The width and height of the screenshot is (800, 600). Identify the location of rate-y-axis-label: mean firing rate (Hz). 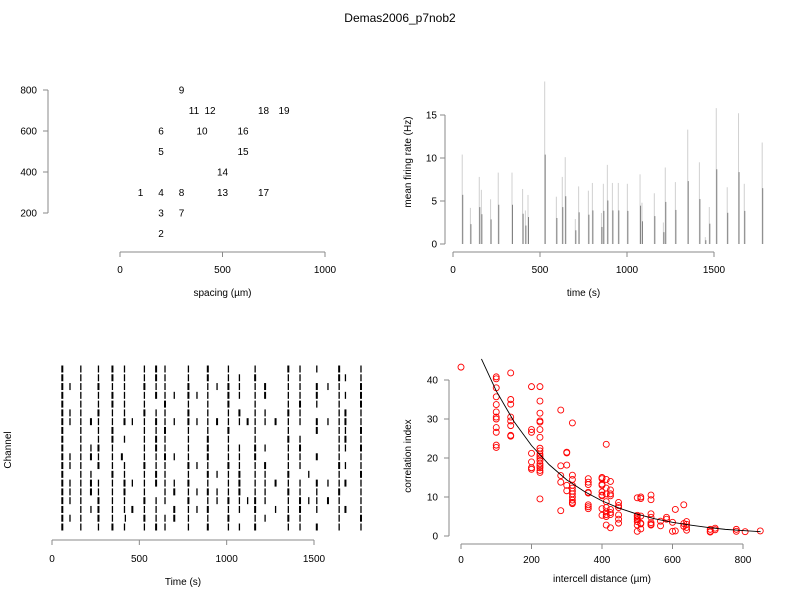
(408, 161).